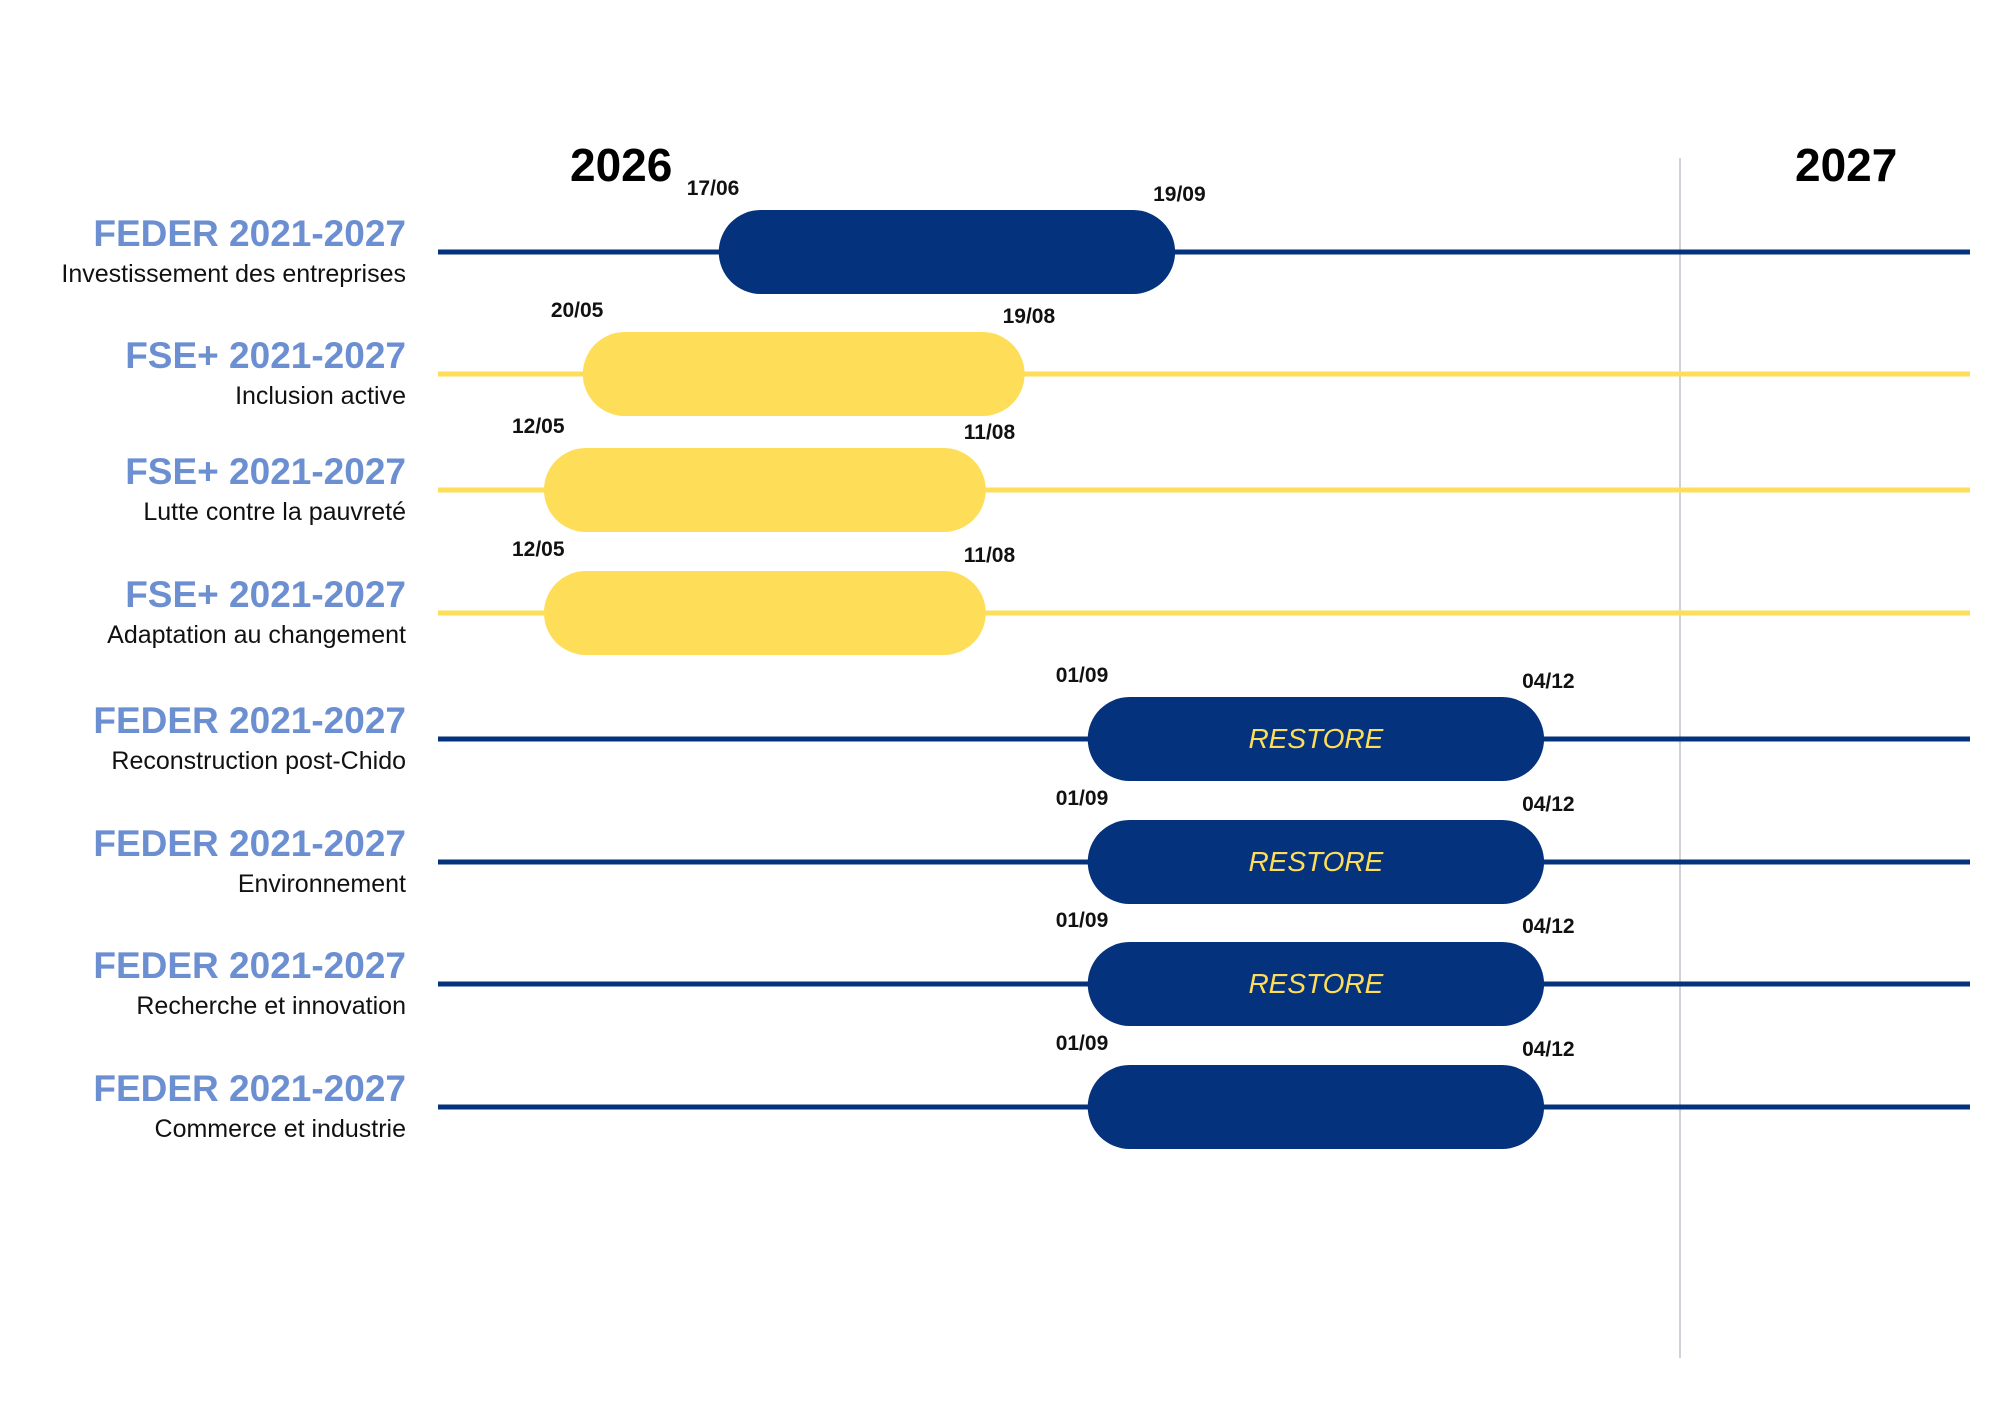 This screenshot has width=2000, height=1414. Describe the element at coordinates (321, 884) in the screenshot. I see `row-subtitle: Environnement` at that location.